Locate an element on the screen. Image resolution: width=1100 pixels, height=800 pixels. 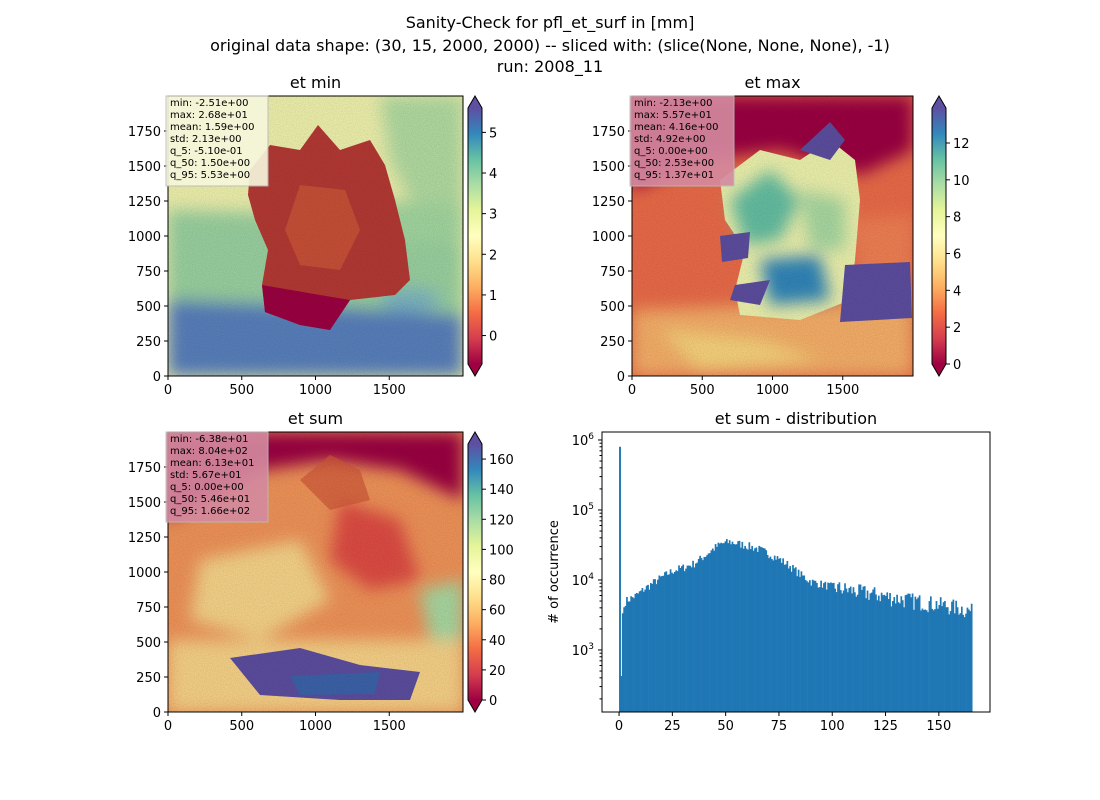
histogram-axes: 0 25 50 75 100 125 150 103 104 105 106 is located at coordinates (781, 582).